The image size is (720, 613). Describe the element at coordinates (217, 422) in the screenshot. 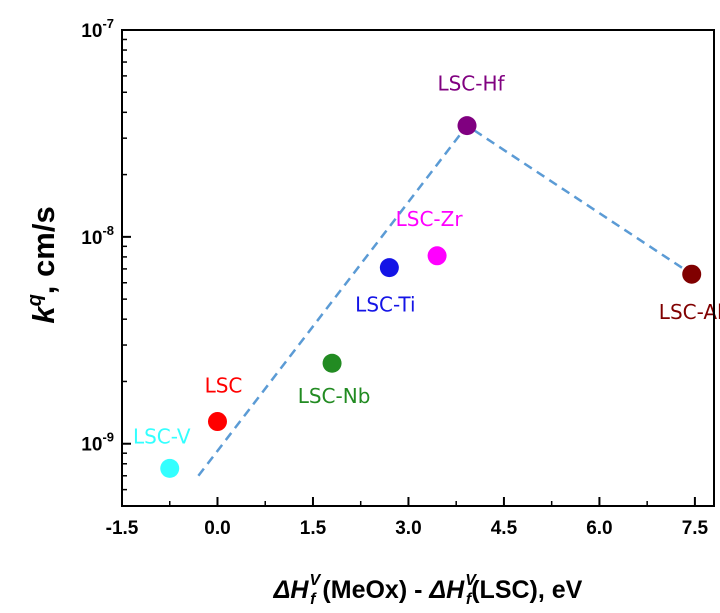

I see `data-point-lsc` at that location.